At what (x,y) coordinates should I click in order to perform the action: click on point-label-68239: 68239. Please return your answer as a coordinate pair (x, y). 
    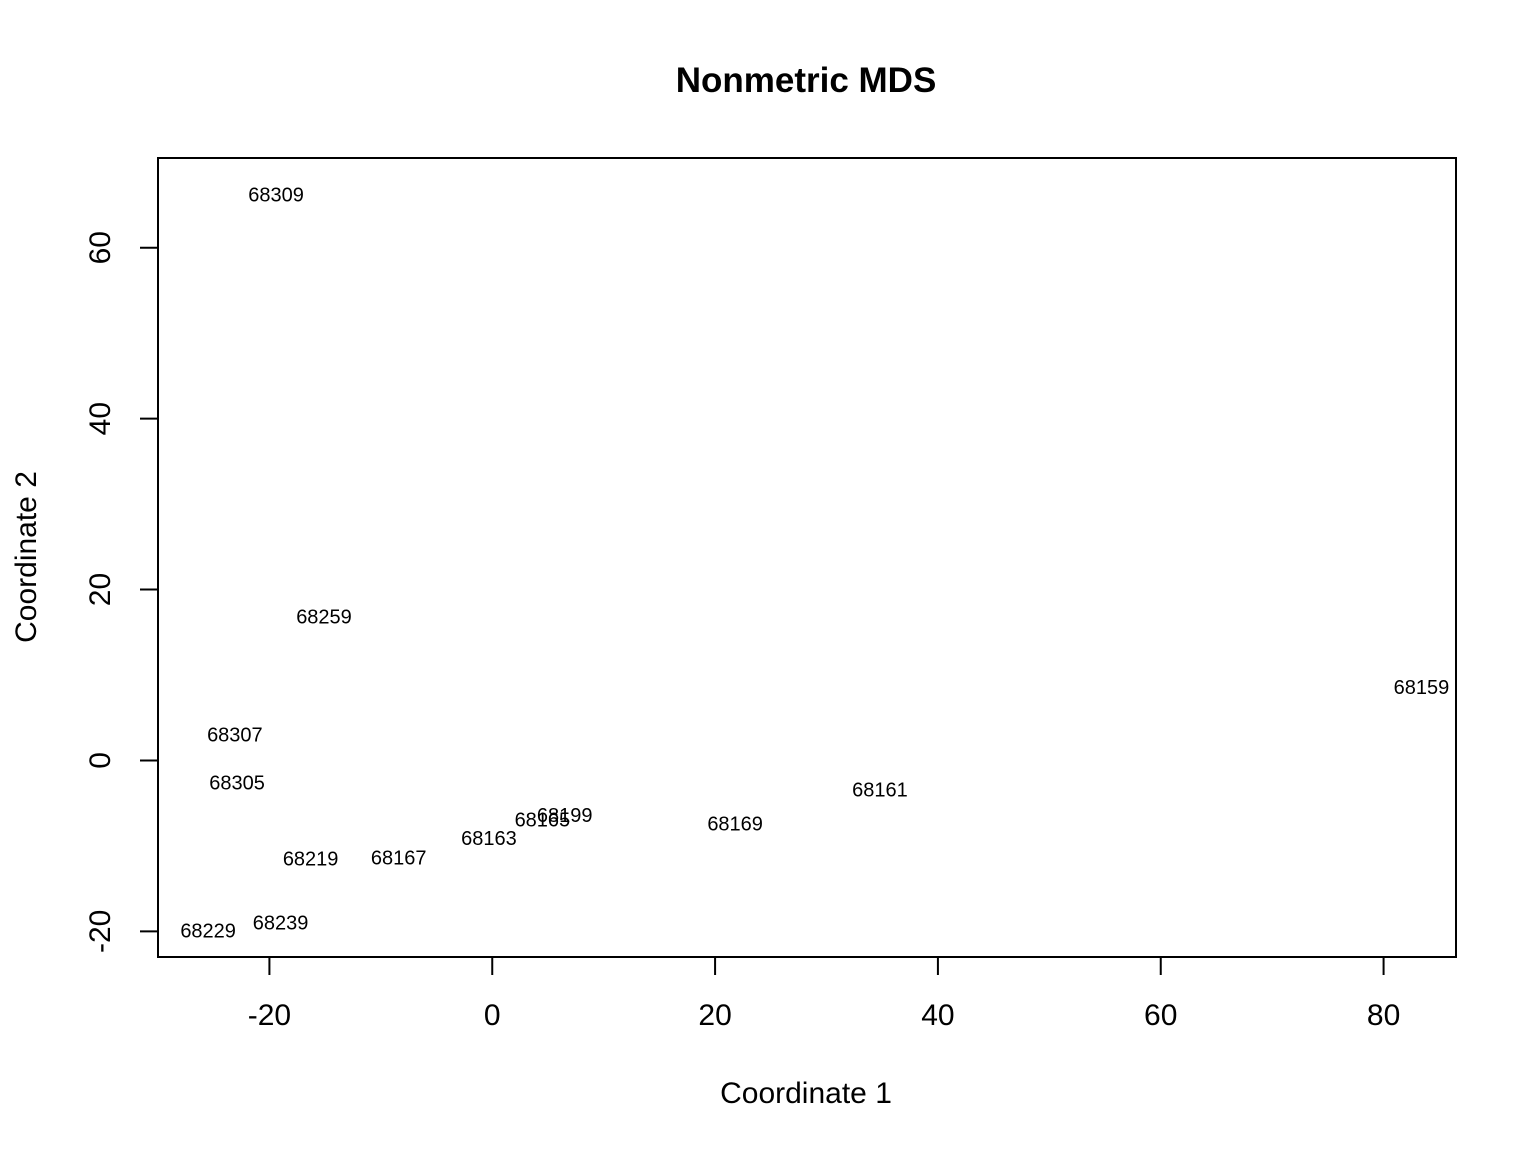
    Looking at the image, I should click on (281, 924).